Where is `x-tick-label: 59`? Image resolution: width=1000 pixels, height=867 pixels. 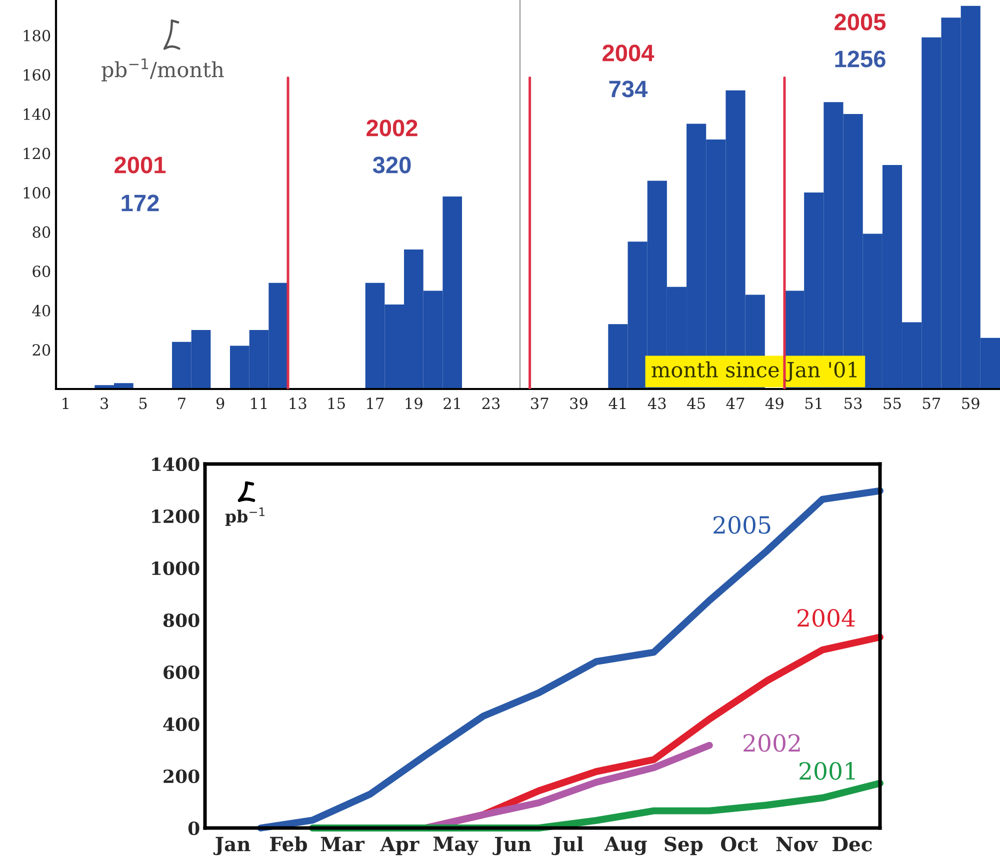
x-tick-label: 59 is located at coordinates (971, 404).